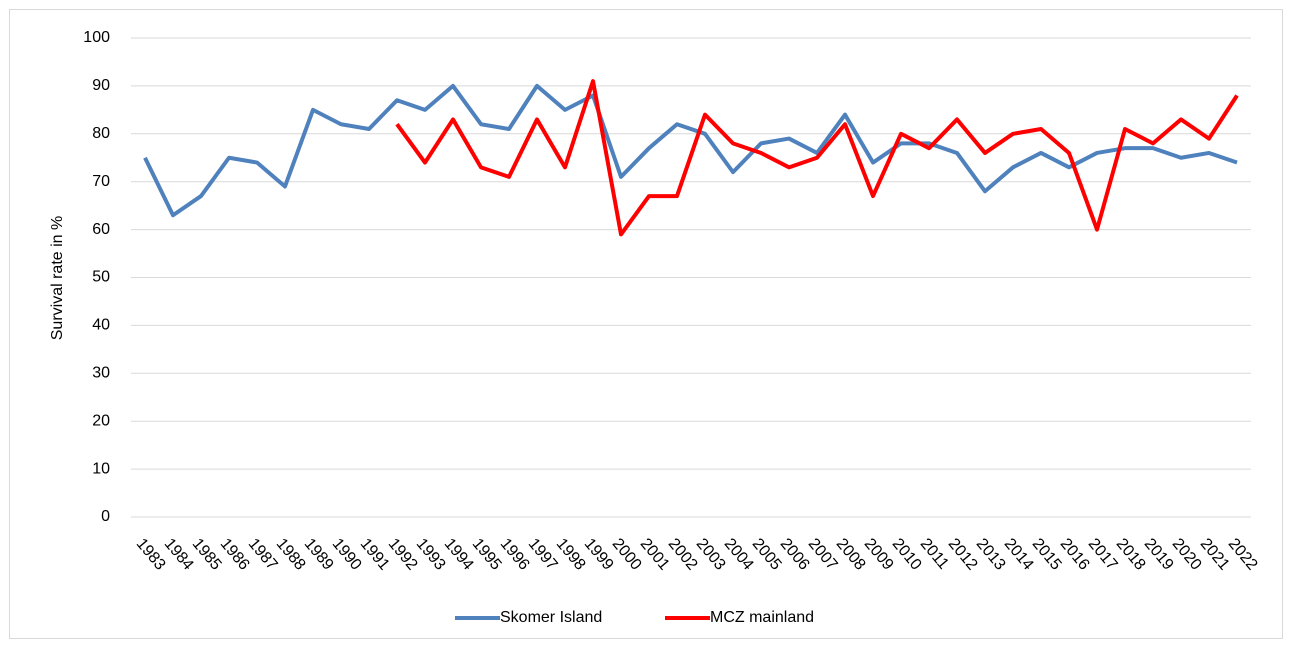 The image size is (1292, 648). I want to click on legend-label: MCZ mainland, so click(762, 617).